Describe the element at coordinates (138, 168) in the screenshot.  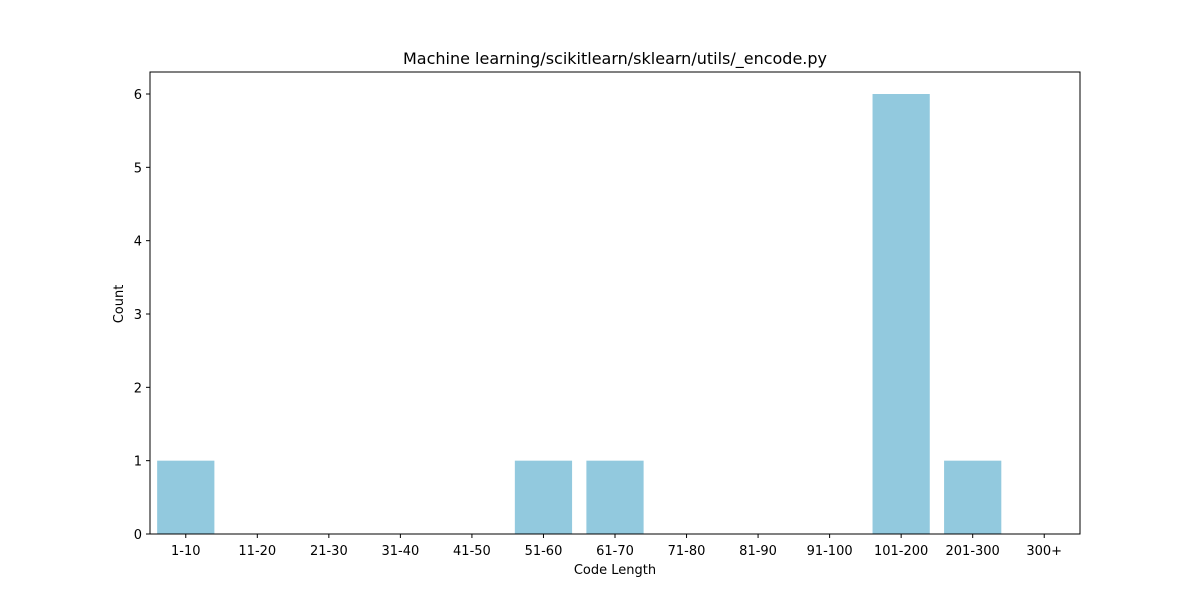
I see `y-tick-label: 5` at that location.